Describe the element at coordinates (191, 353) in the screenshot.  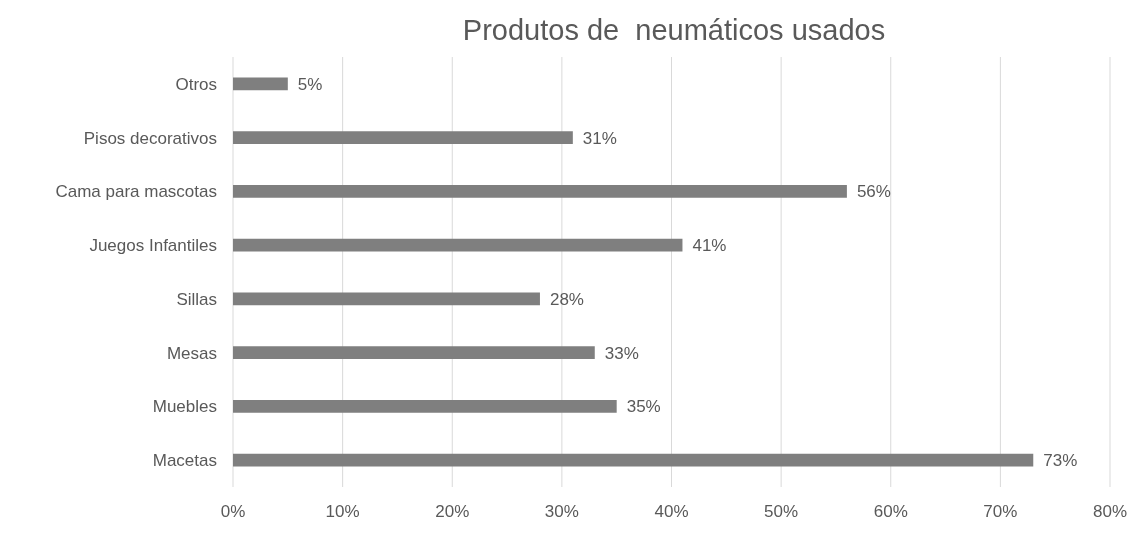
I see `y-tick-label: Mesas` at that location.